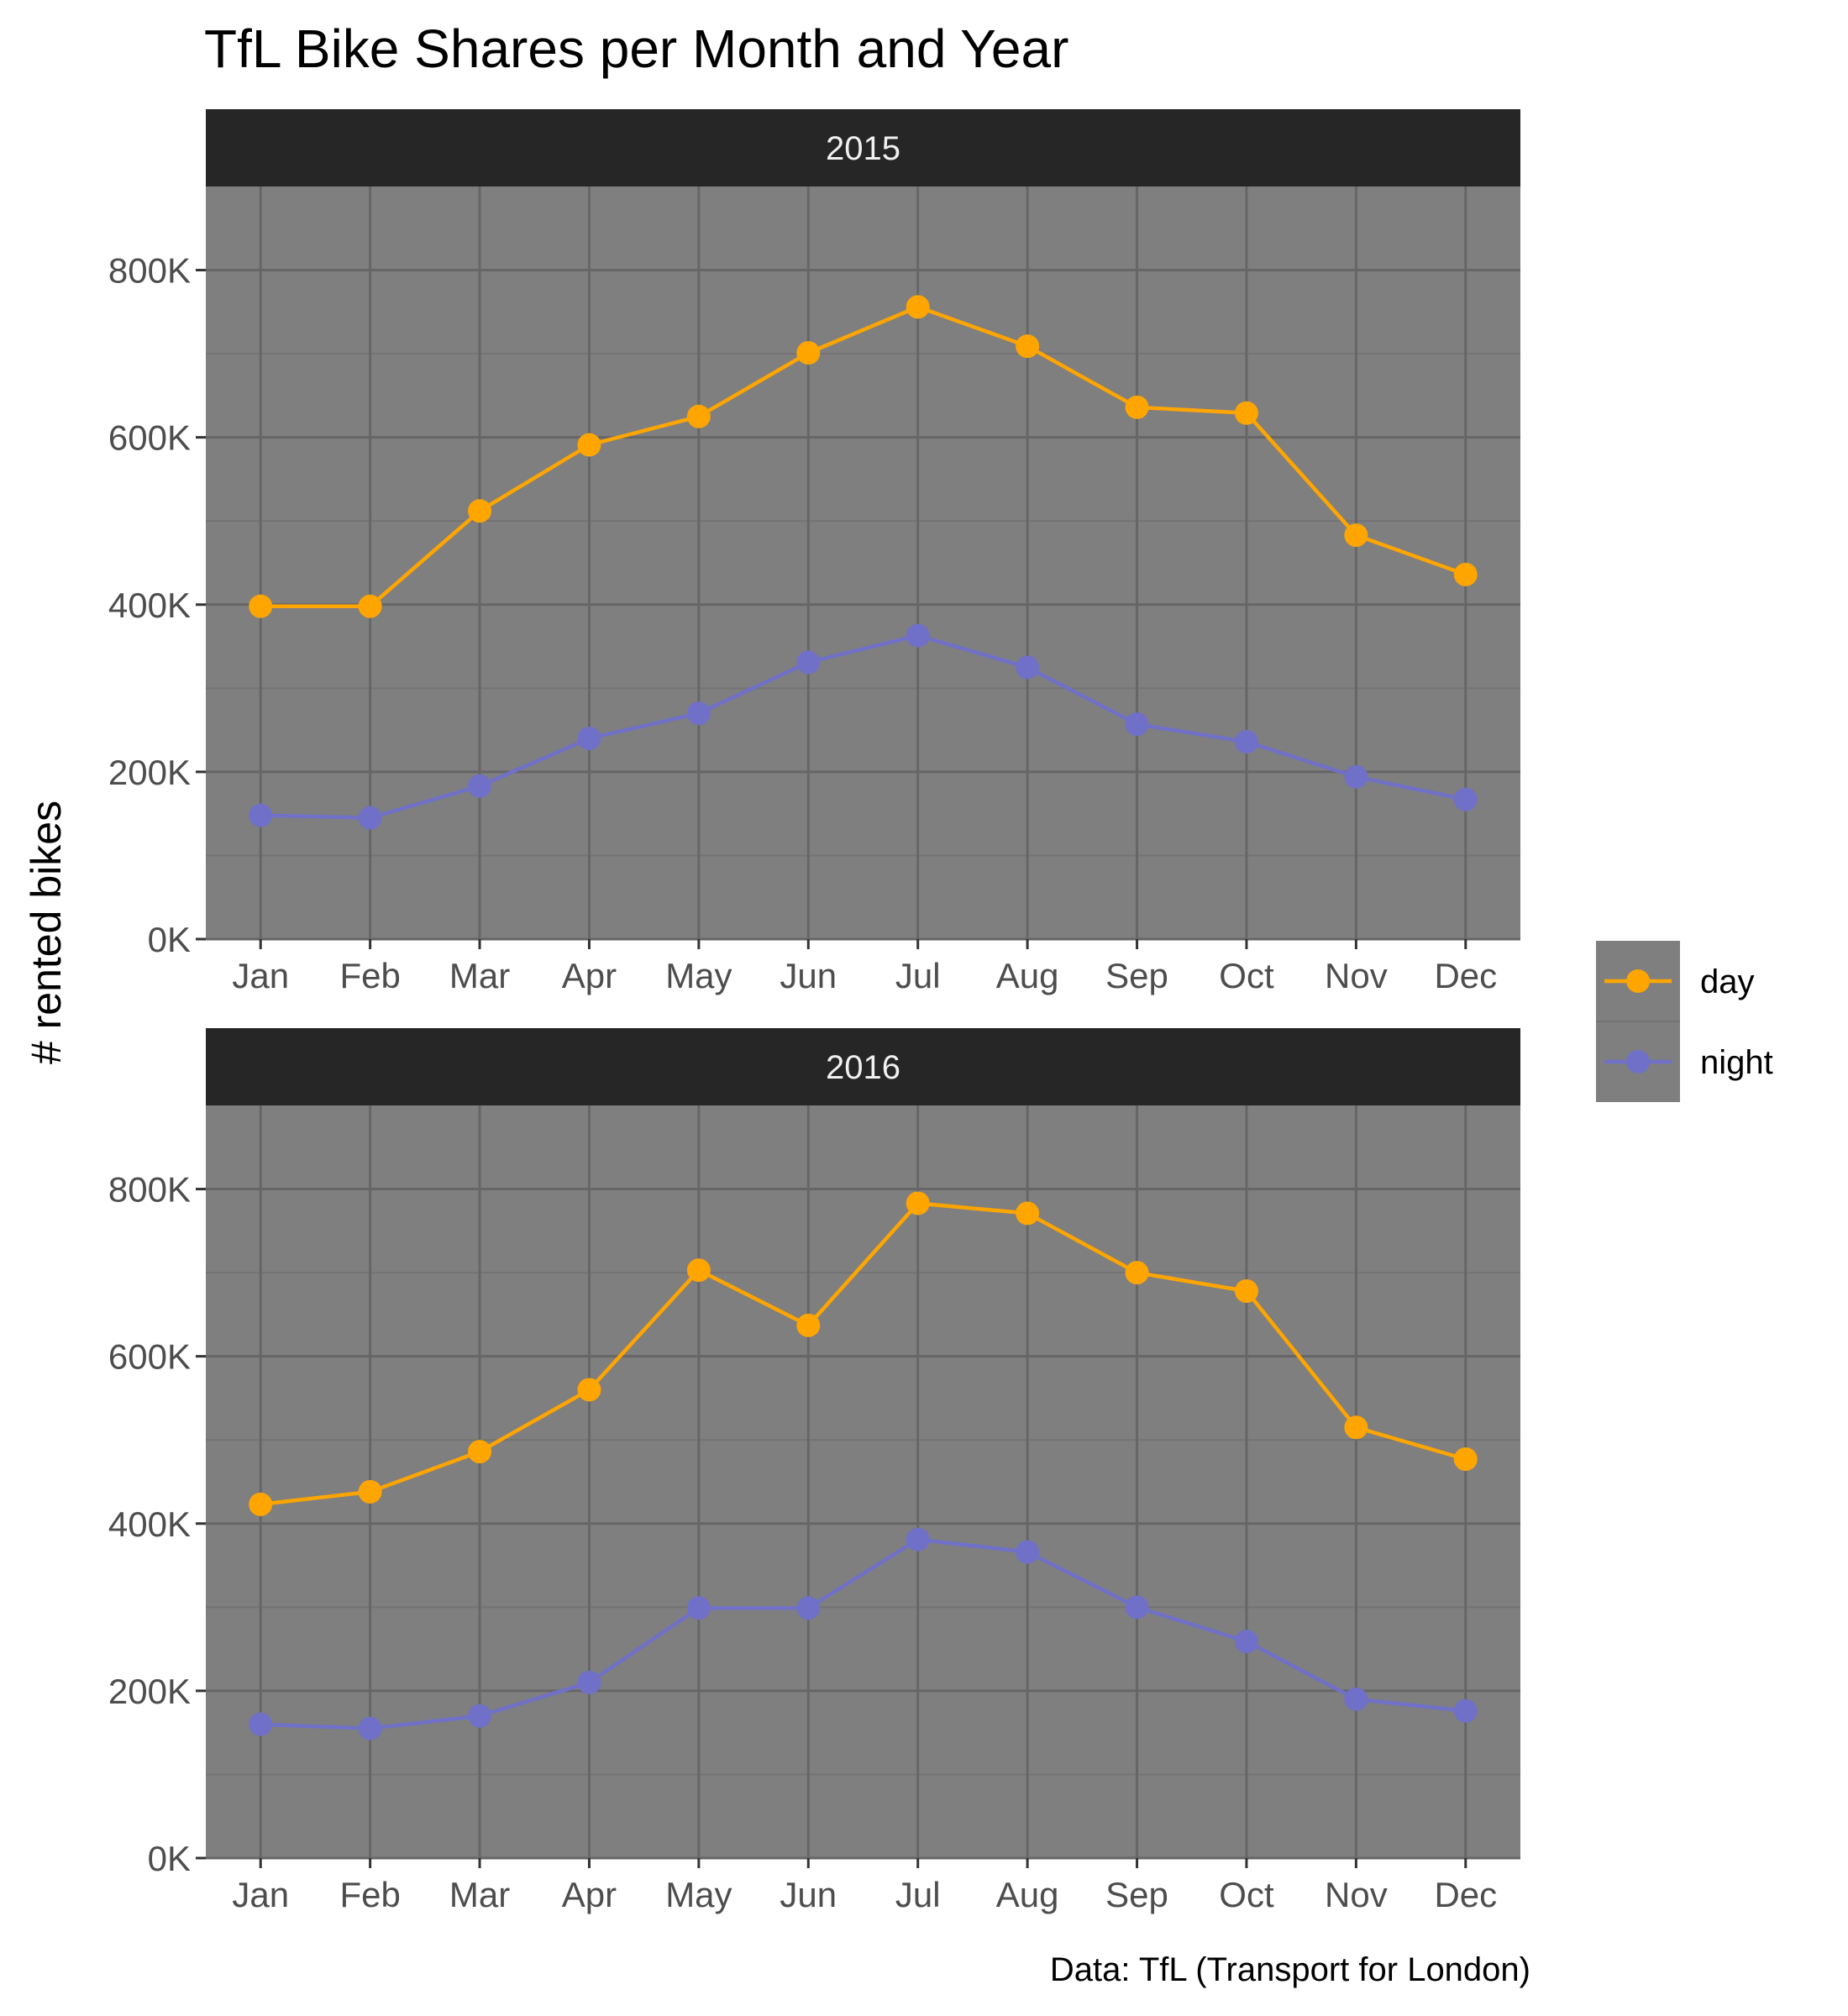 The height and width of the screenshot is (2016, 1848). Describe the element at coordinates (46, 932) in the screenshot. I see `y-axis-label: # rented bikes` at that location.